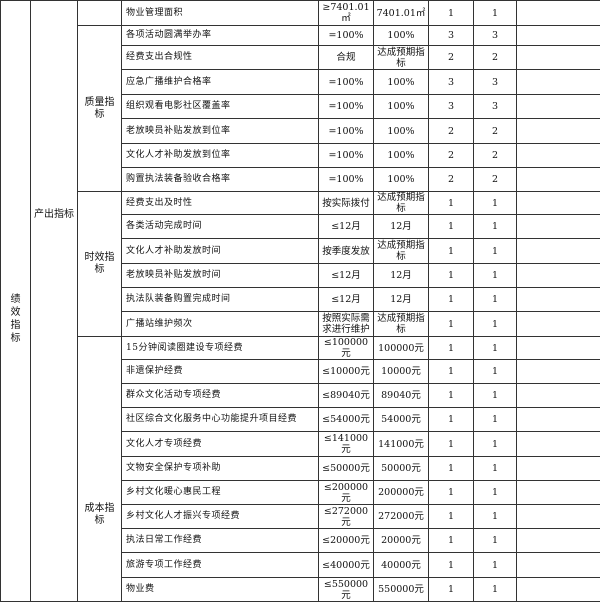 This screenshot has height=602, width=600. What do you see at coordinates (401, 493) in the screenshot?
I see `actual-value: 200000元` at bounding box center [401, 493].